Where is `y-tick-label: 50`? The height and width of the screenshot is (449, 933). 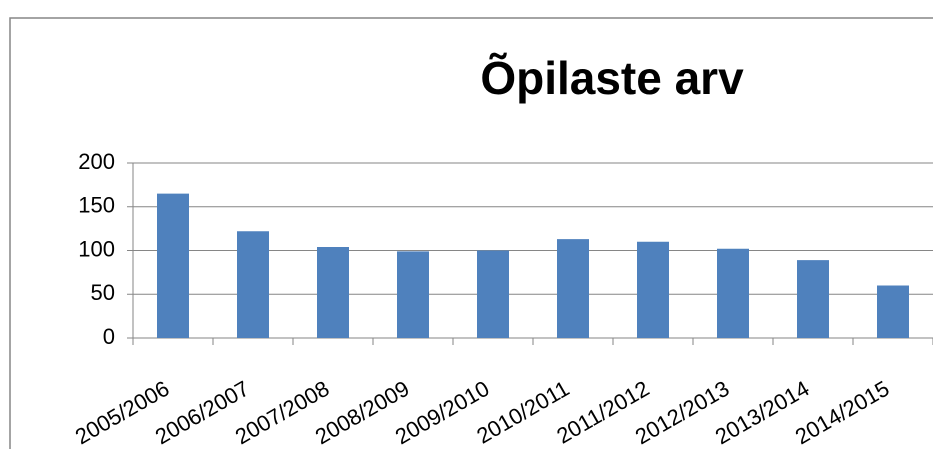
y-tick-label: 50 is located at coordinates (103, 292).